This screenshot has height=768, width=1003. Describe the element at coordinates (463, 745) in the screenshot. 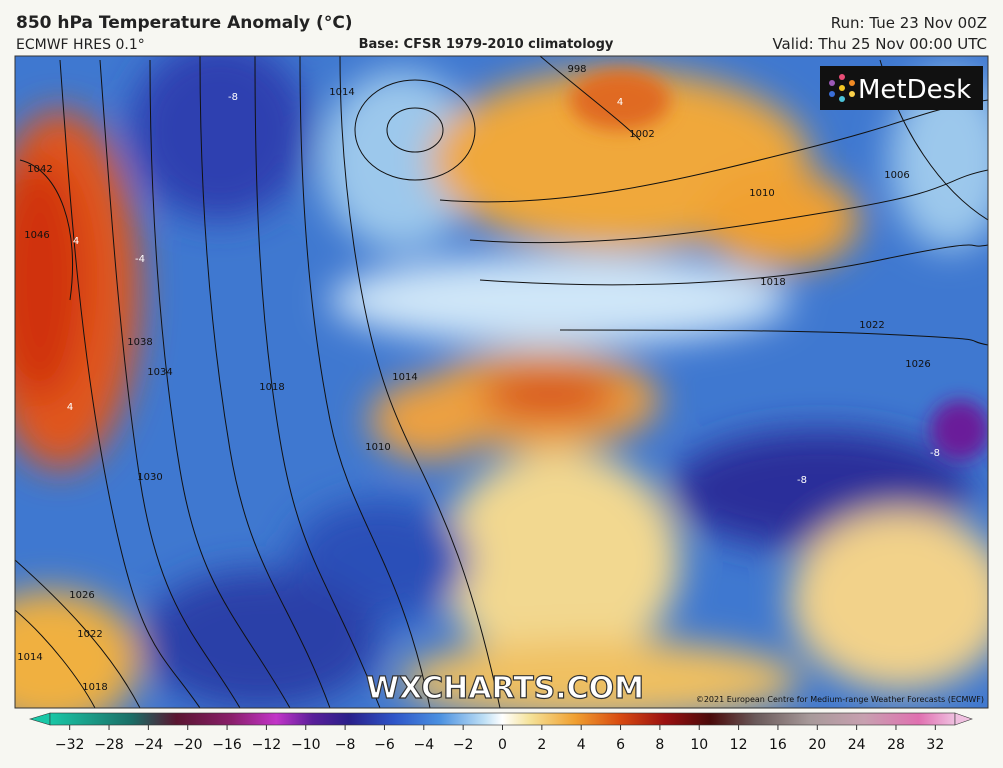

I see `colorbar-label: −2` at that location.